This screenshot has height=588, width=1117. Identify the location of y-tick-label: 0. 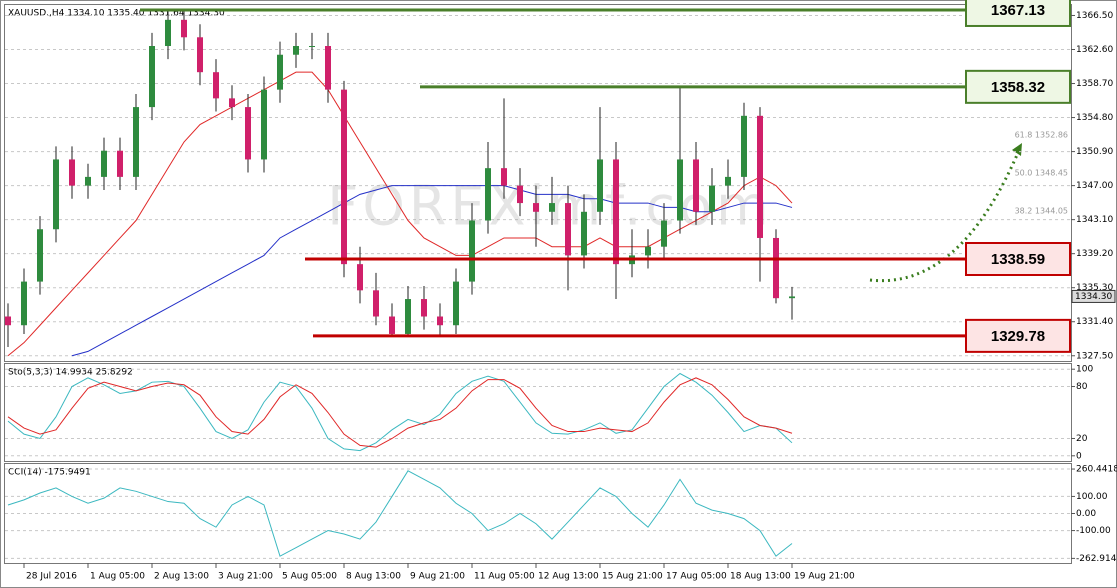
(1079, 456).